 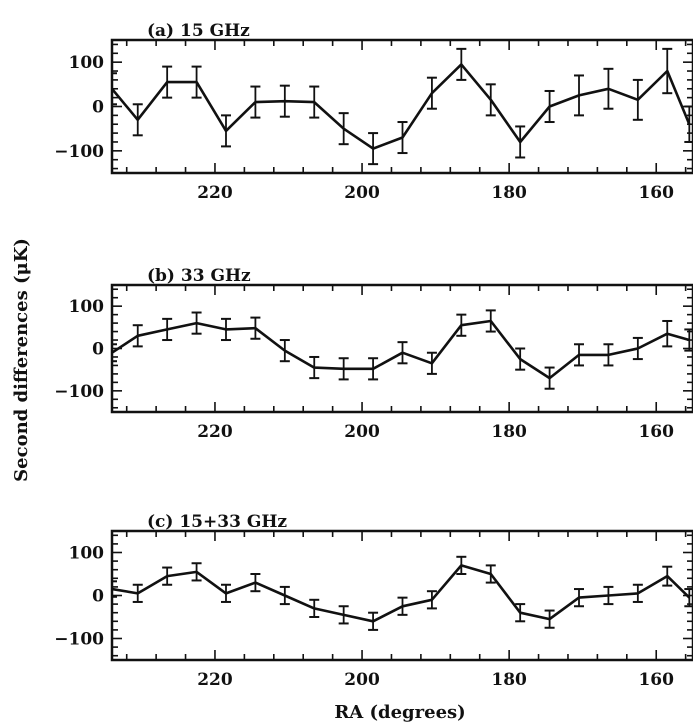 What do you see at coordinates (21, 360) in the screenshot?
I see `y-axis-label: Second differences (μK)` at bounding box center [21, 360].